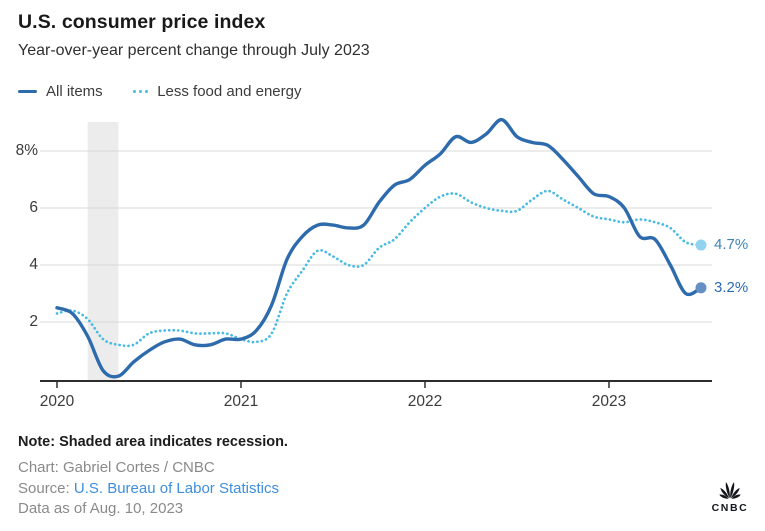 Image resolution: width=765 pixels, height=531 pixels. I want to click on x-axis-label-2021: 2021, so click(241, 401).